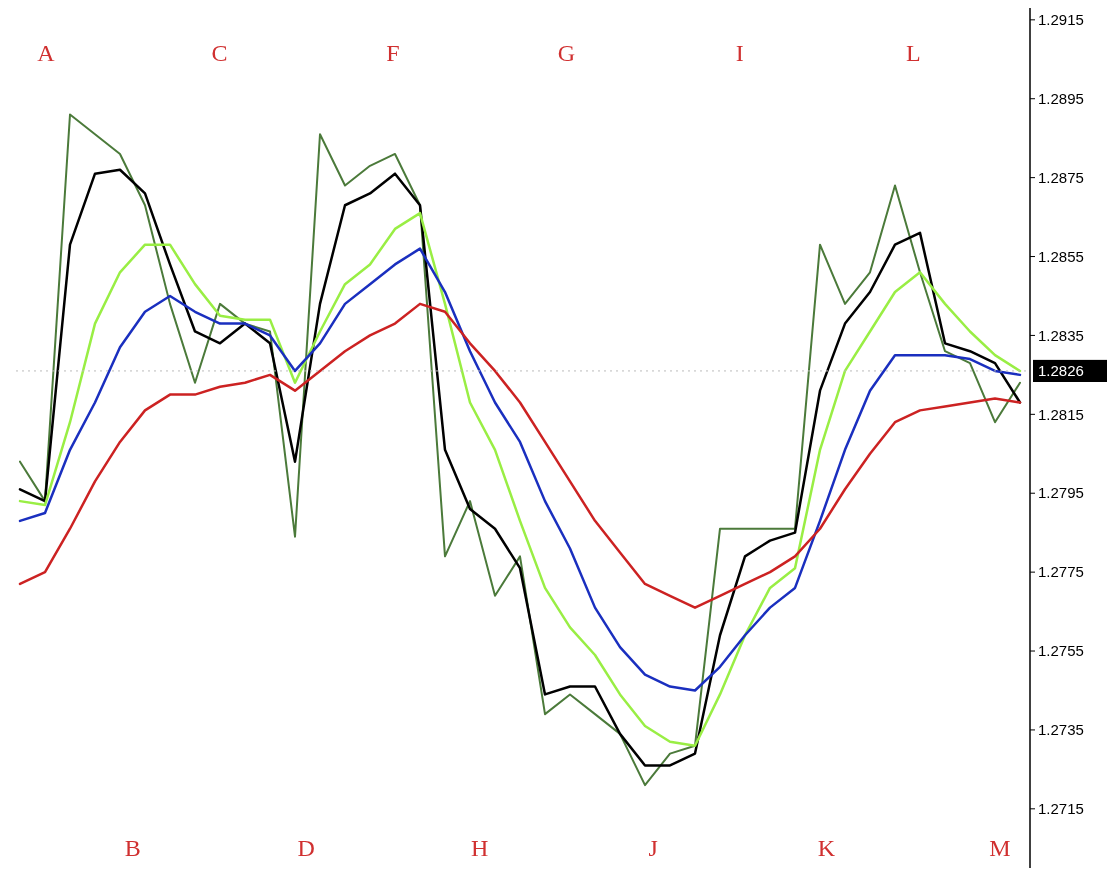  Describe the element at coordinates (1061, 177) in the screenshot. I see `y-tick-label: 1.2875` at that location.